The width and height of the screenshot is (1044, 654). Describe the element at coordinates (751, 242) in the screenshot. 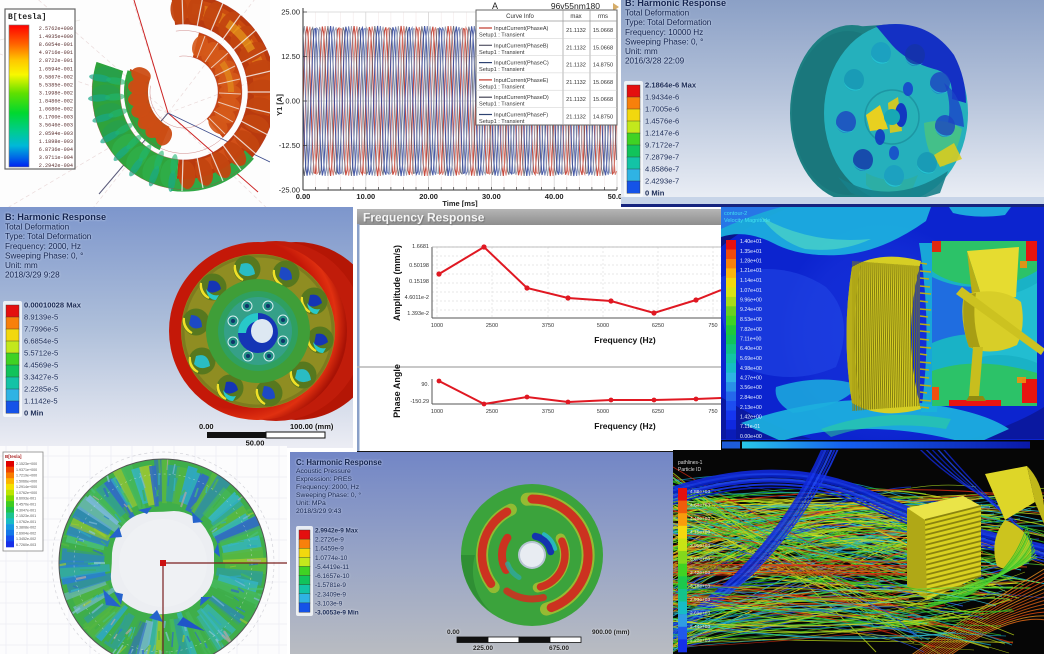

I see `svg-text: 1.40e+01` at that location.